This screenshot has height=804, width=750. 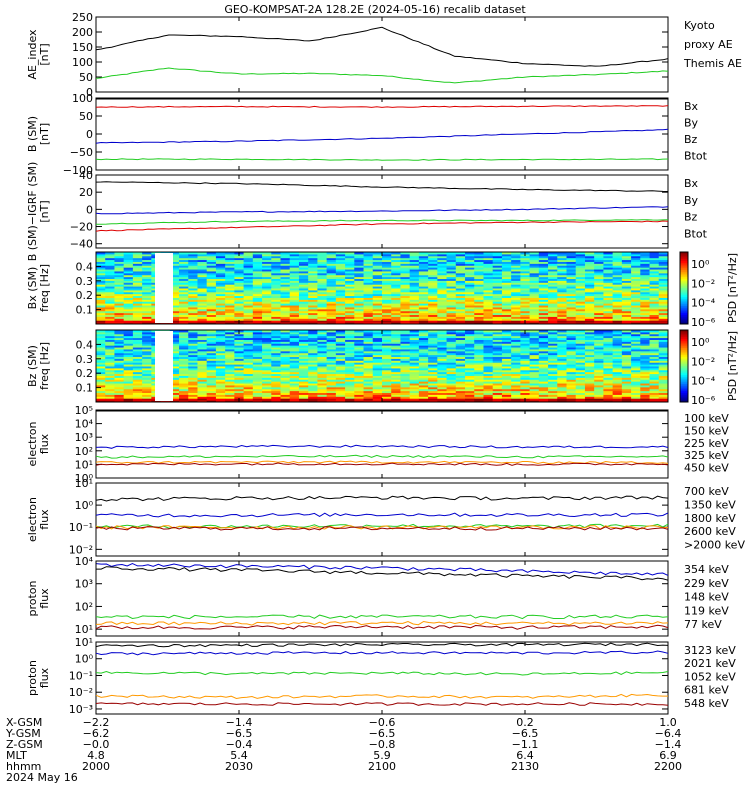 What do you see at coordinates (82, 17) in the screenshot?
I see `y-tick-label: 250` at bounding box center [82, 17].